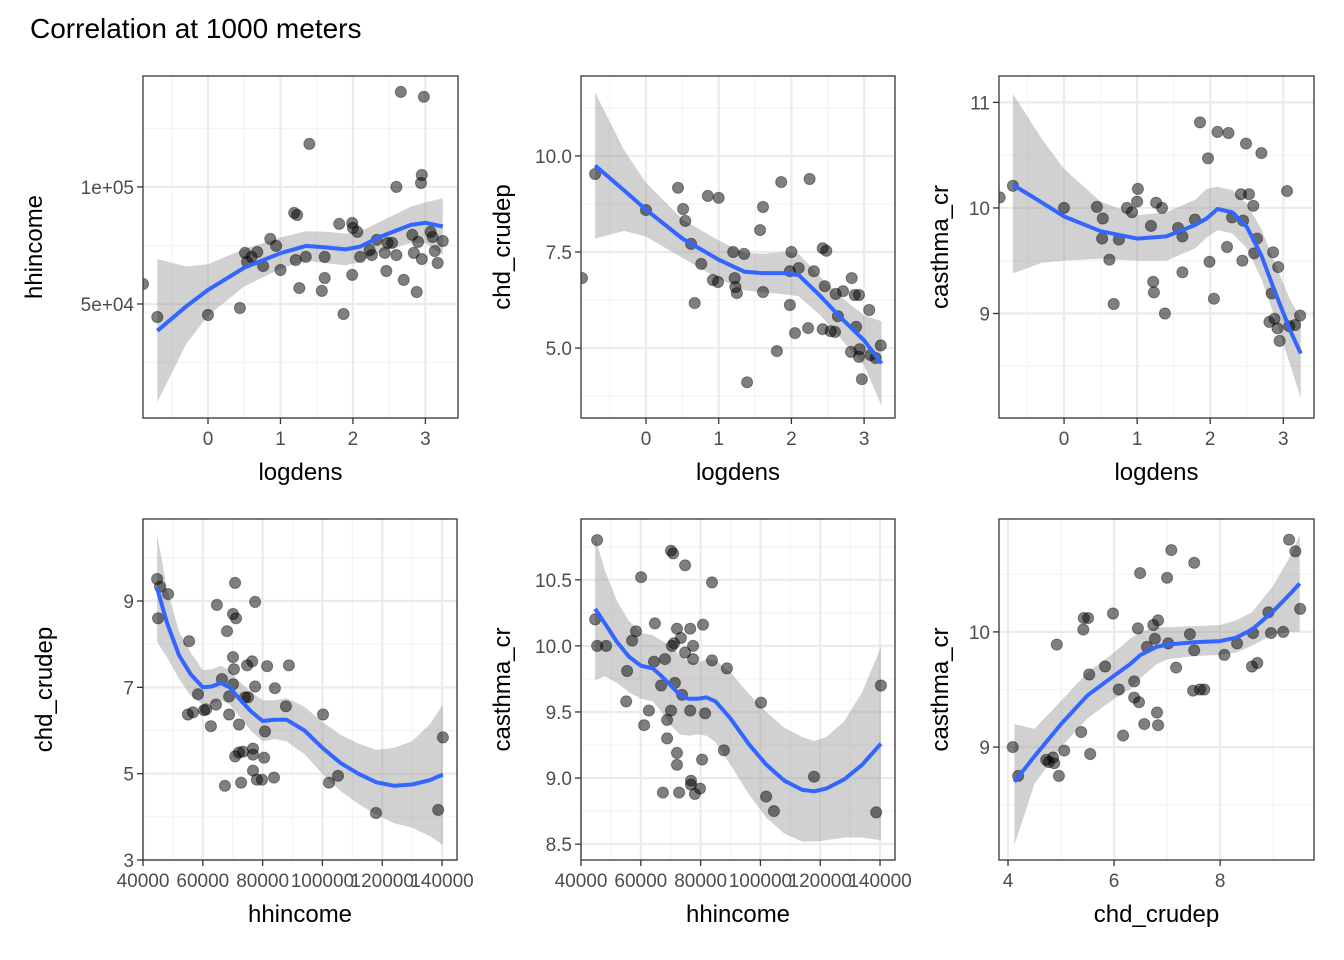 This screenshot has height=960, width=1344. I want to click on x-tick-label: 2, so click(353, 439).